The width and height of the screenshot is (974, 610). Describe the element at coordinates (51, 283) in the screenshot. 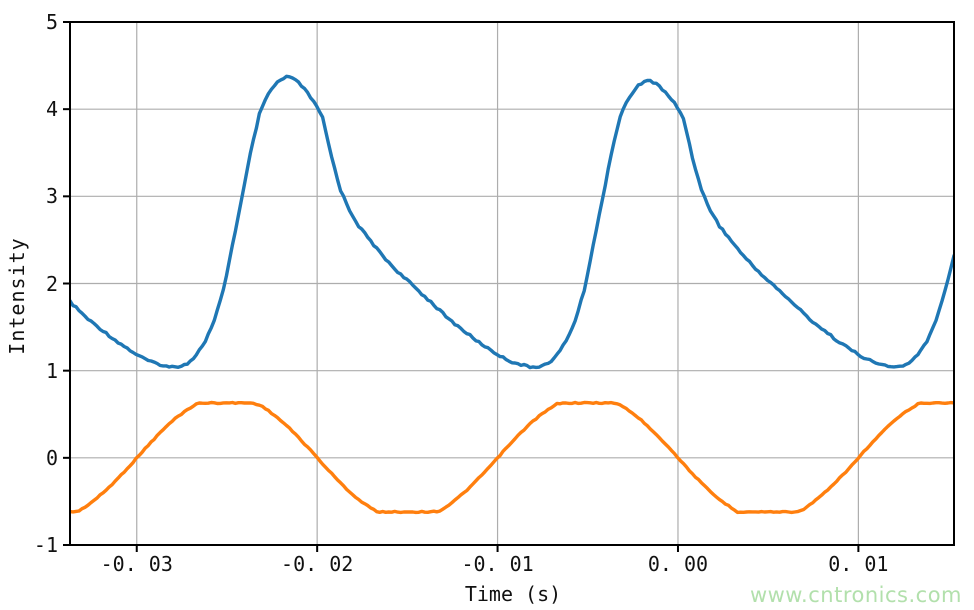

I see `y-tick-label: 2` at that location.